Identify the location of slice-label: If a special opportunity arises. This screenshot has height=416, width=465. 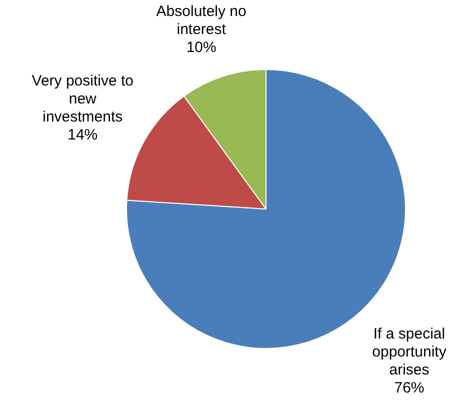
(409, 352).